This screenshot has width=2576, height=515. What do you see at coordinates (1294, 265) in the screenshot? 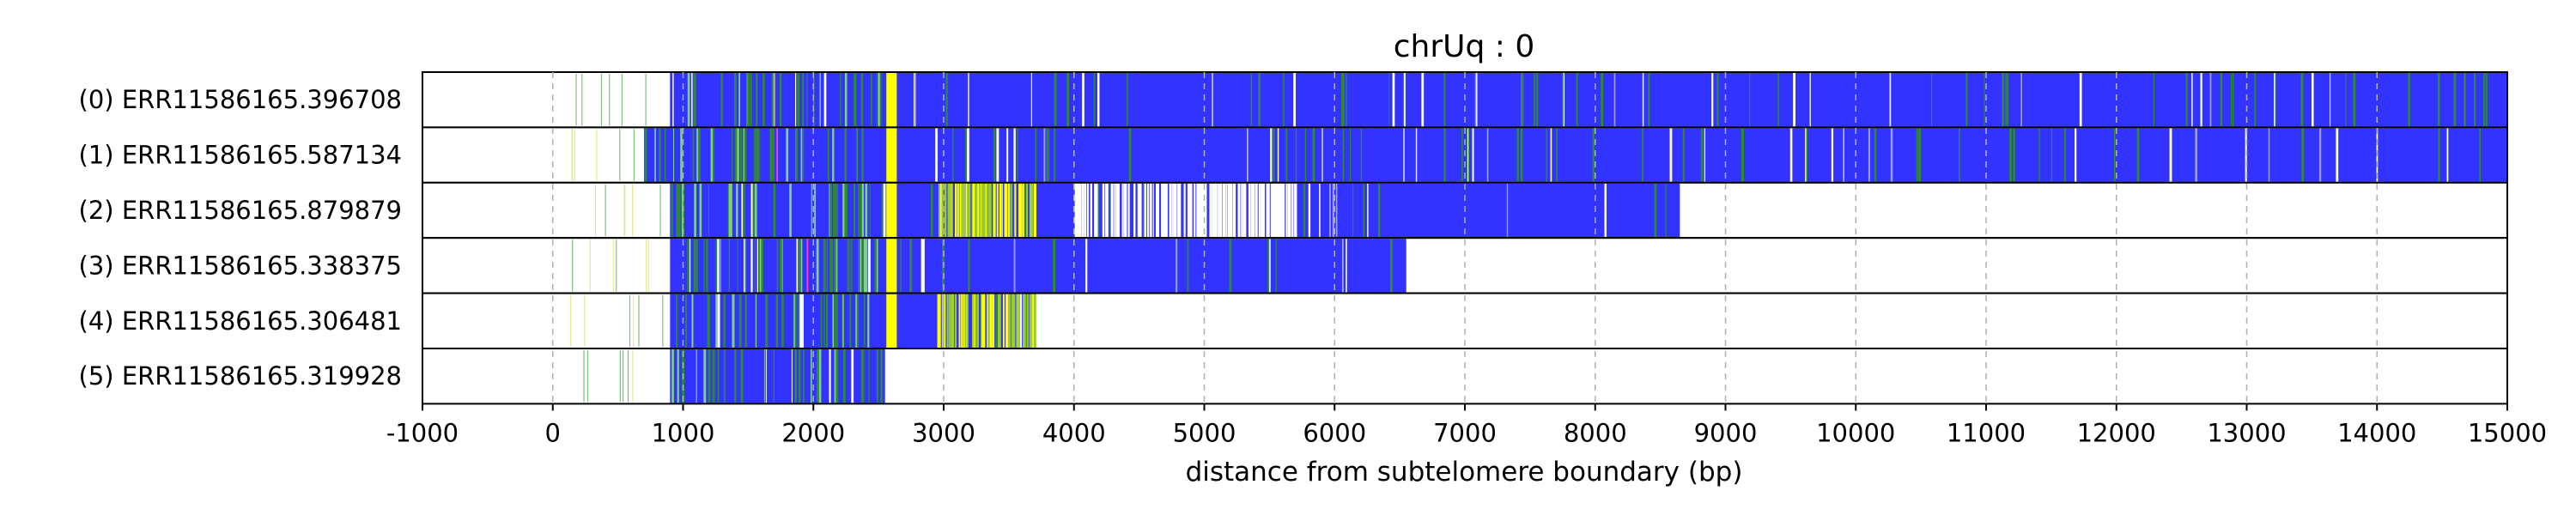
I see `read-row-3: (3) ERR11586165.338375` at bounding box center [1294, 265].